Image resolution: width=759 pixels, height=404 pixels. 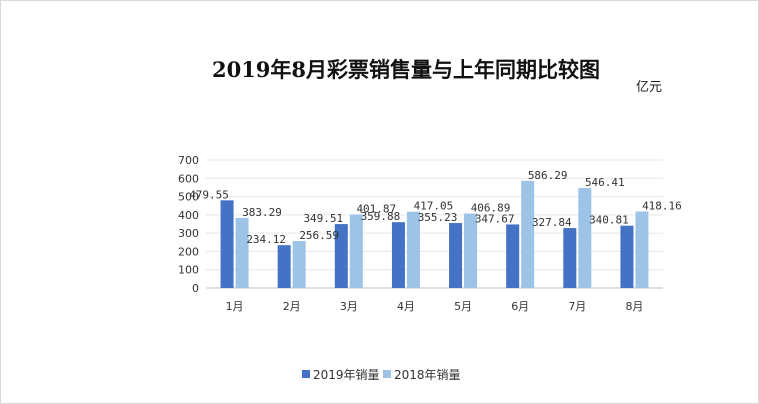 I want to click on data-label: 359.88, so click(x=381, y=216).